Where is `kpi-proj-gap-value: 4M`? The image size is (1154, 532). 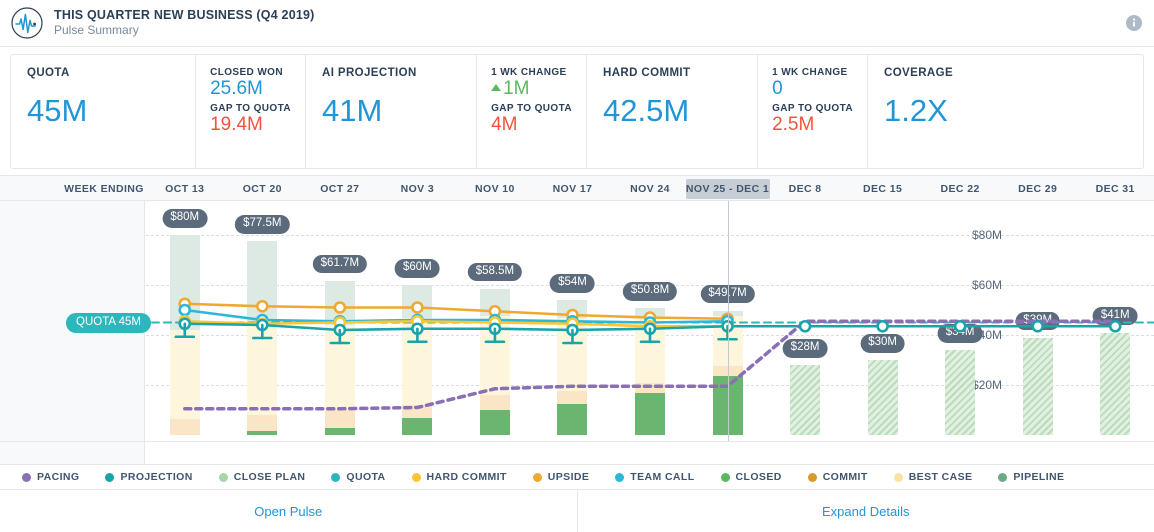
kpi-proj-gap-value: 4M is located at coordinates (504, 124).